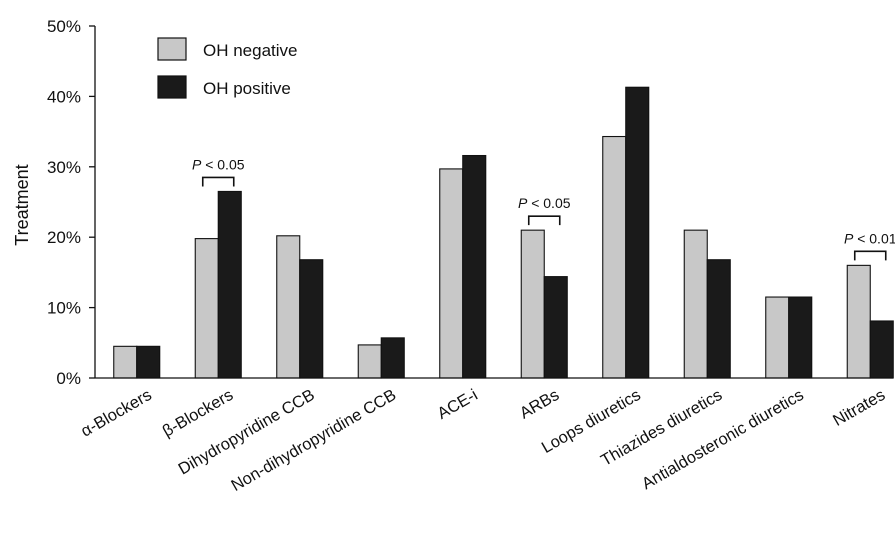 The image size is (895, 546). What do you see at coordinates (64, 308) in the screenshot?
I see `y-tick-label: 10%` at bounding box center [64, 308].